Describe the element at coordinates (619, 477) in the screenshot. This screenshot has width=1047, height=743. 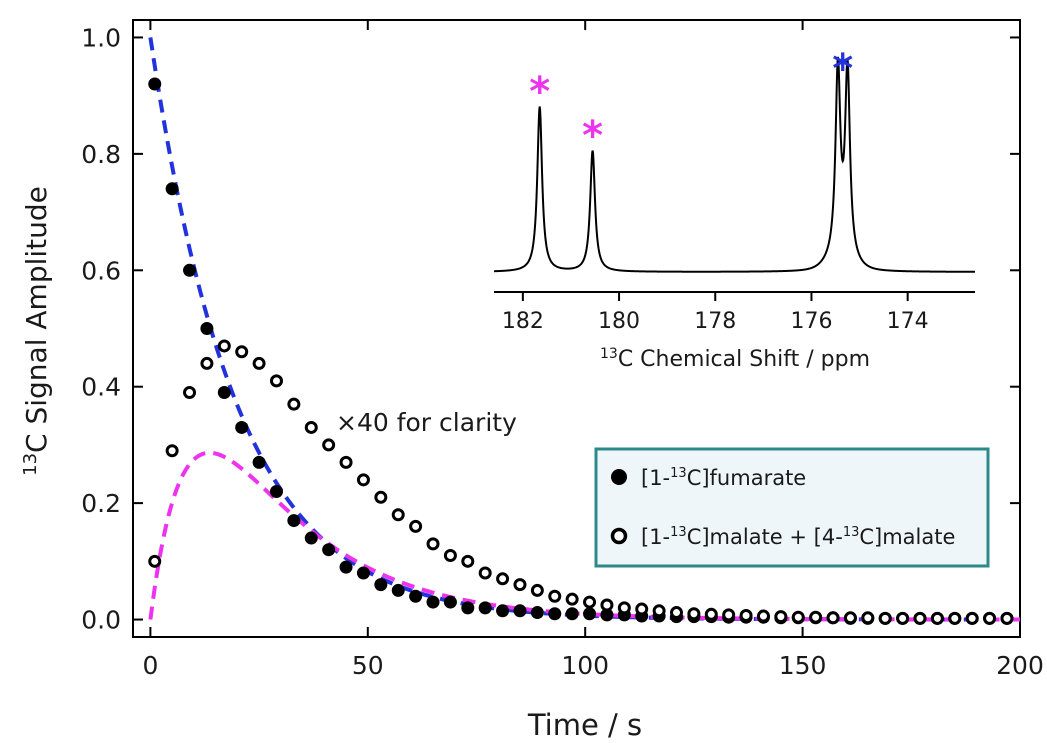
I see `legend-marker-fumarate` at that location.